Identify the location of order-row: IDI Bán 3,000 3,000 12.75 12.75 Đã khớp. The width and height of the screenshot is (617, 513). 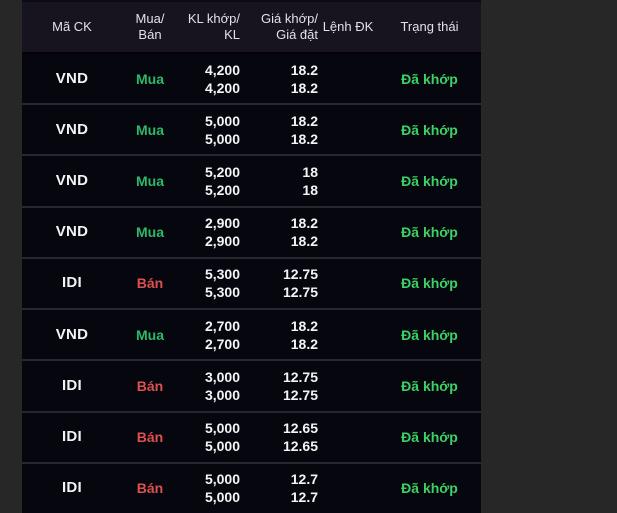
(251, 385).